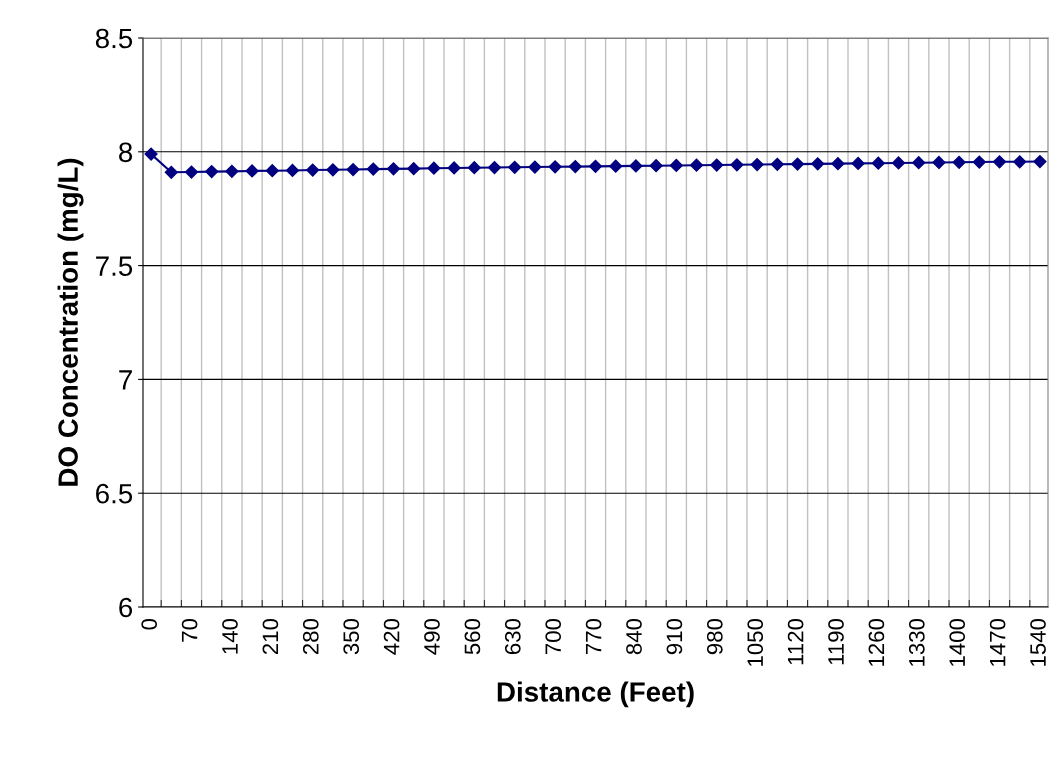 The image size is (1059, 769). What do you see at coordinates (916, 642) in the screenshot?
I see `x-tick-label: 1330` at bounding box center [916, 642].